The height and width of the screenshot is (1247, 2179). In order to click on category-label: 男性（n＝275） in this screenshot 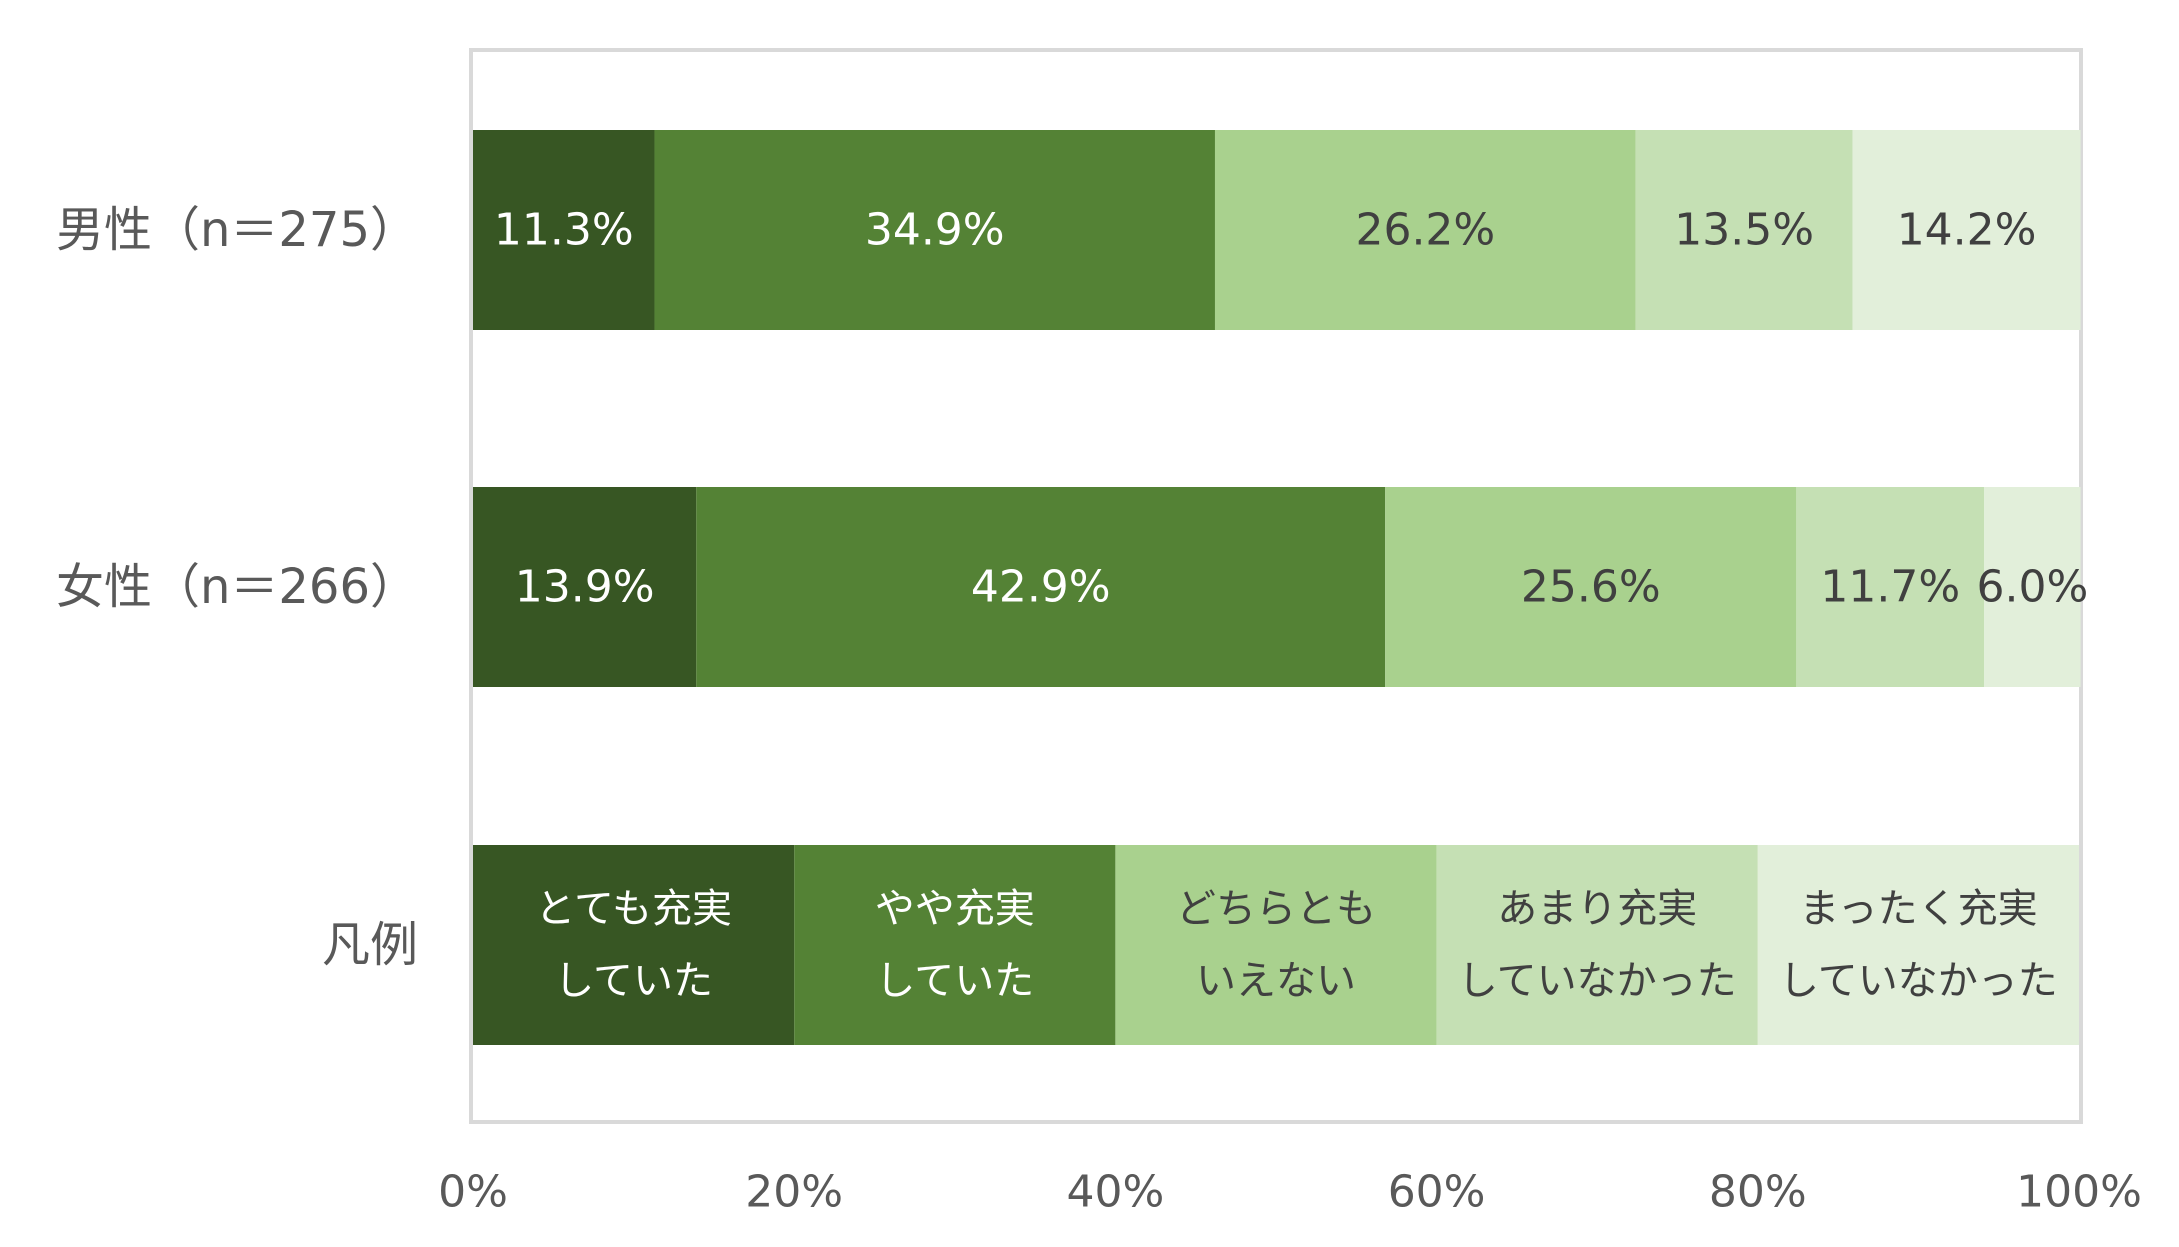, I will do `click(237, 230)`.